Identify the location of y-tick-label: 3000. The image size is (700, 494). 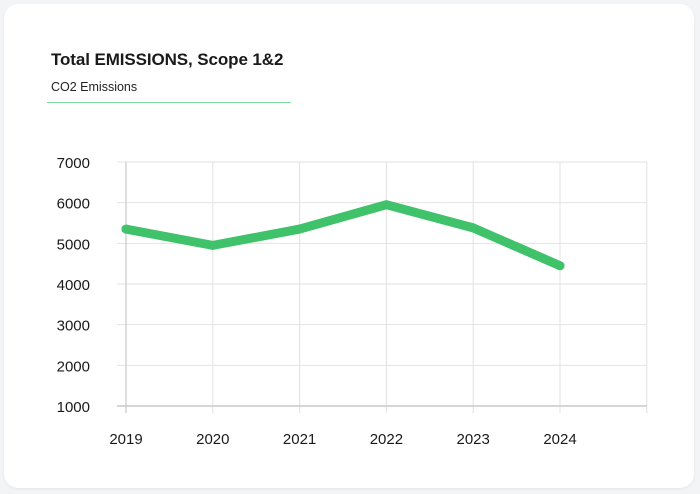
(73, 326).